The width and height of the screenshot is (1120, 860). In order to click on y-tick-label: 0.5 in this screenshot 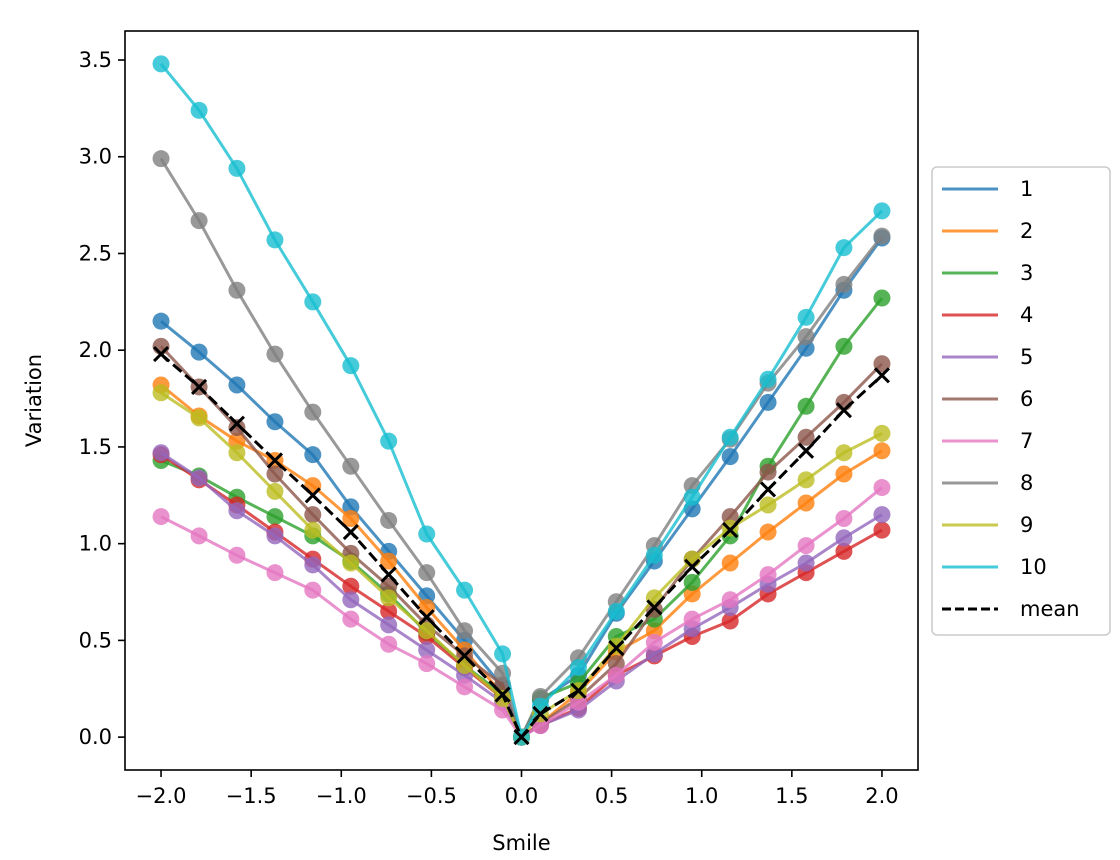, I will do `click(95, 640)`.